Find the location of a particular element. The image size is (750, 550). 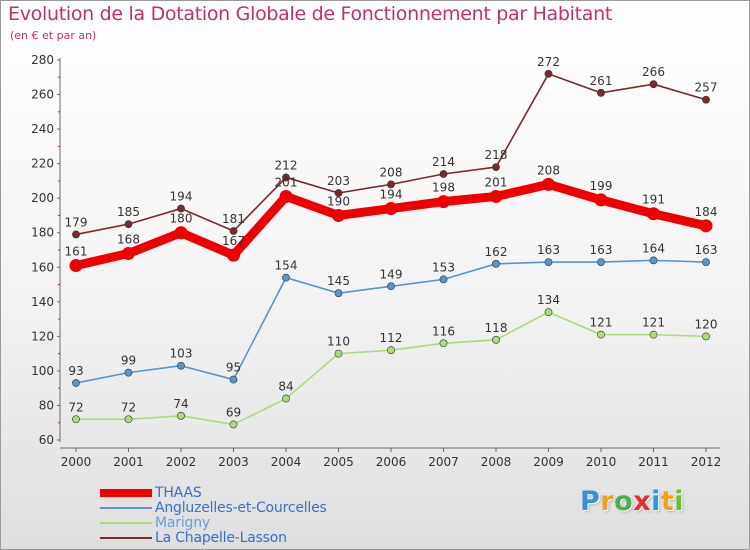

data-label-la-chapelle-lasson-2000: 179 is located at coordinates (76, 222).